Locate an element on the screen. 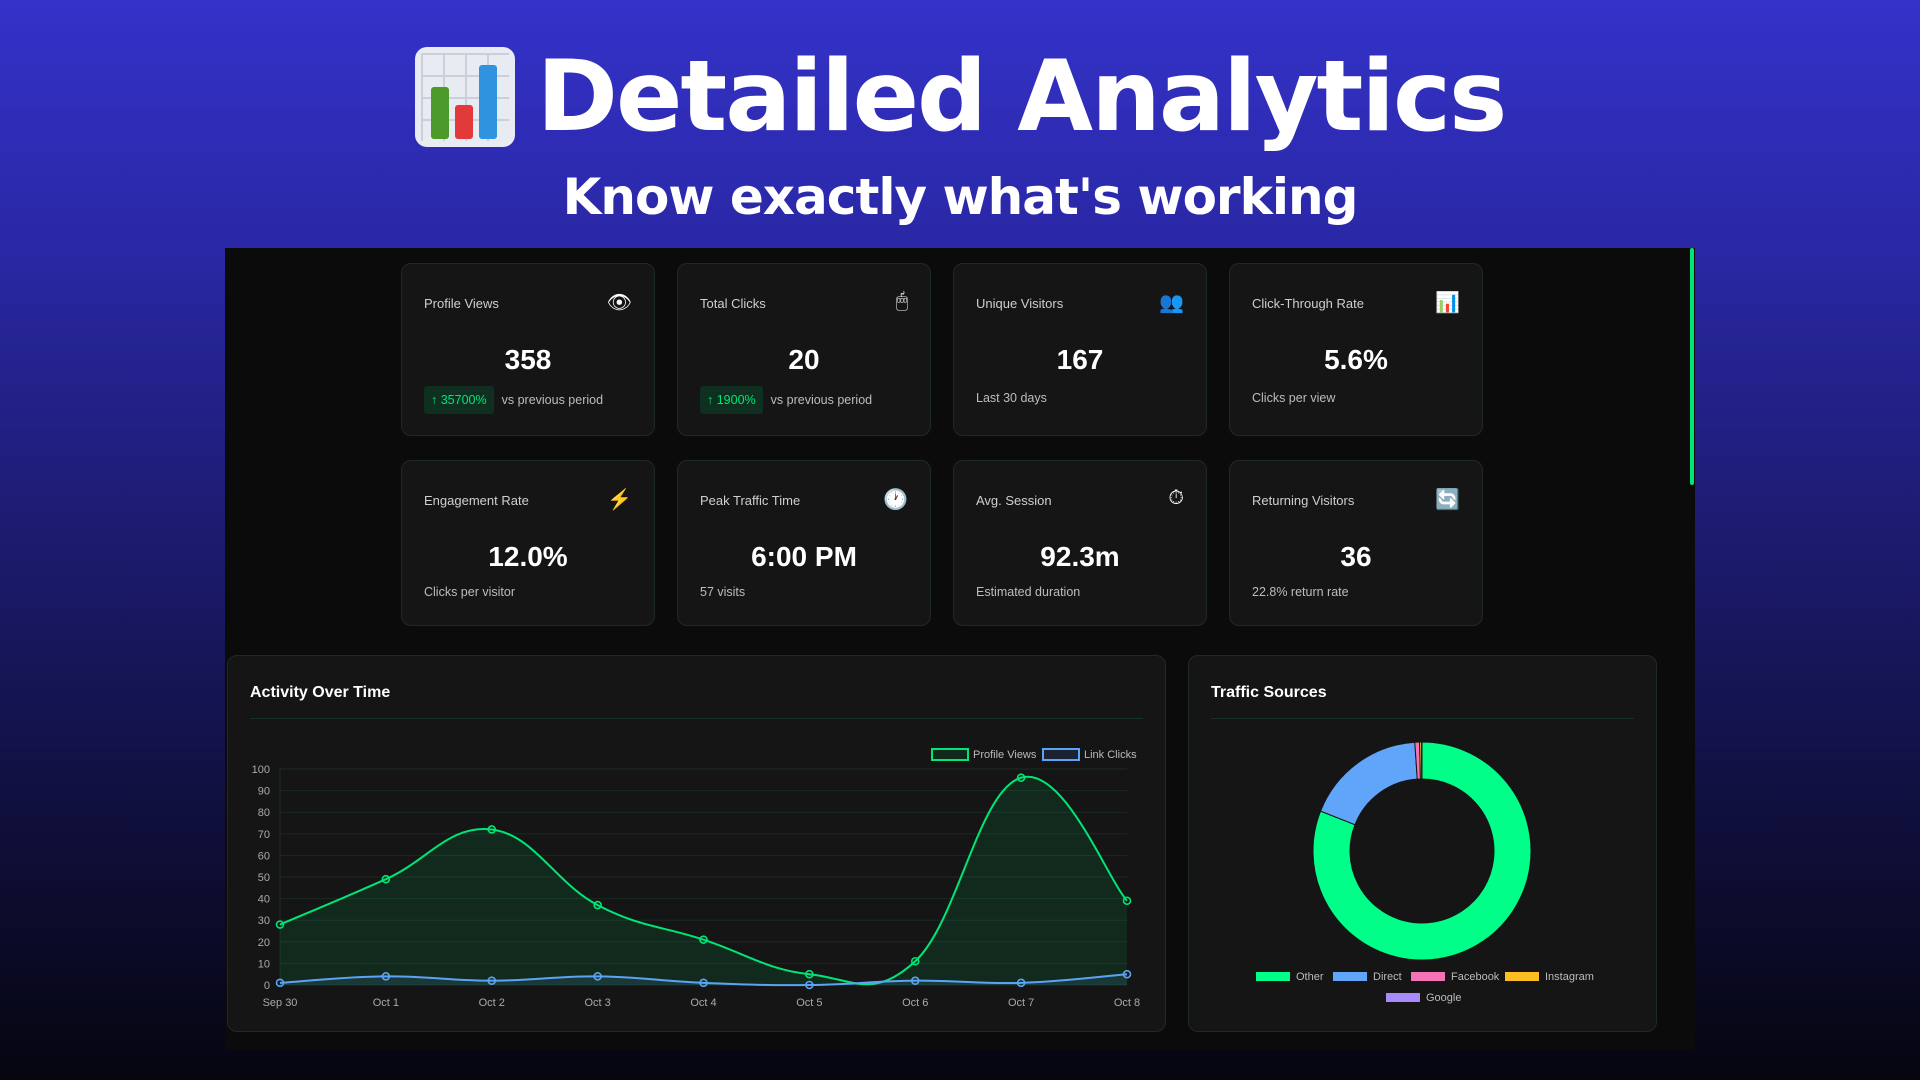  stat-label: Returning Visitors is located at coordinates (1303, 500).